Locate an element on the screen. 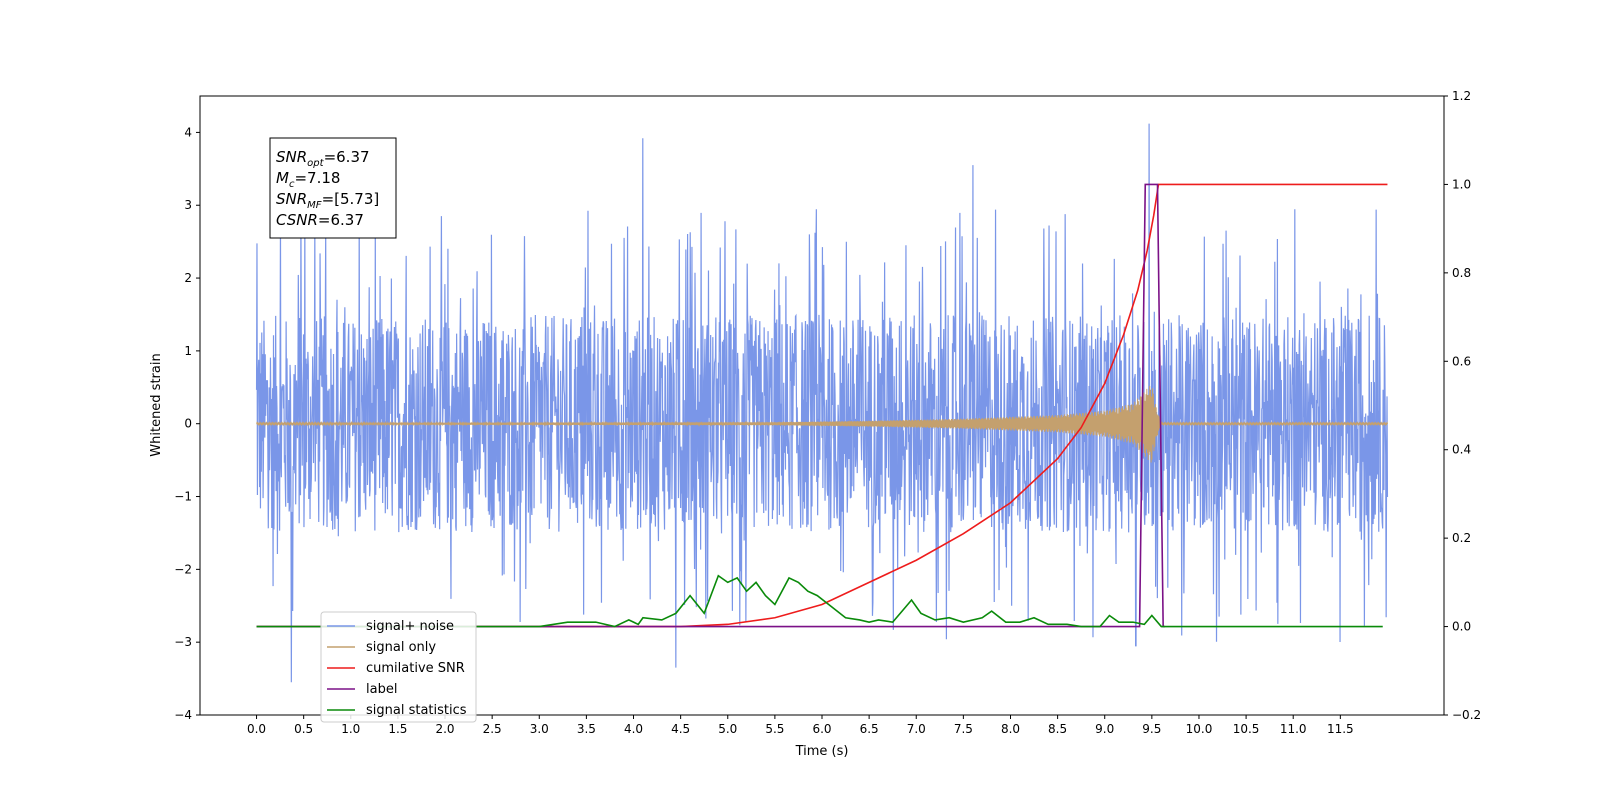 This screenshot has height=800, width=1600. y-axis-left: −4 −3 −2 −1 0 1 2 3 4 is located at coordinates (187, 423).